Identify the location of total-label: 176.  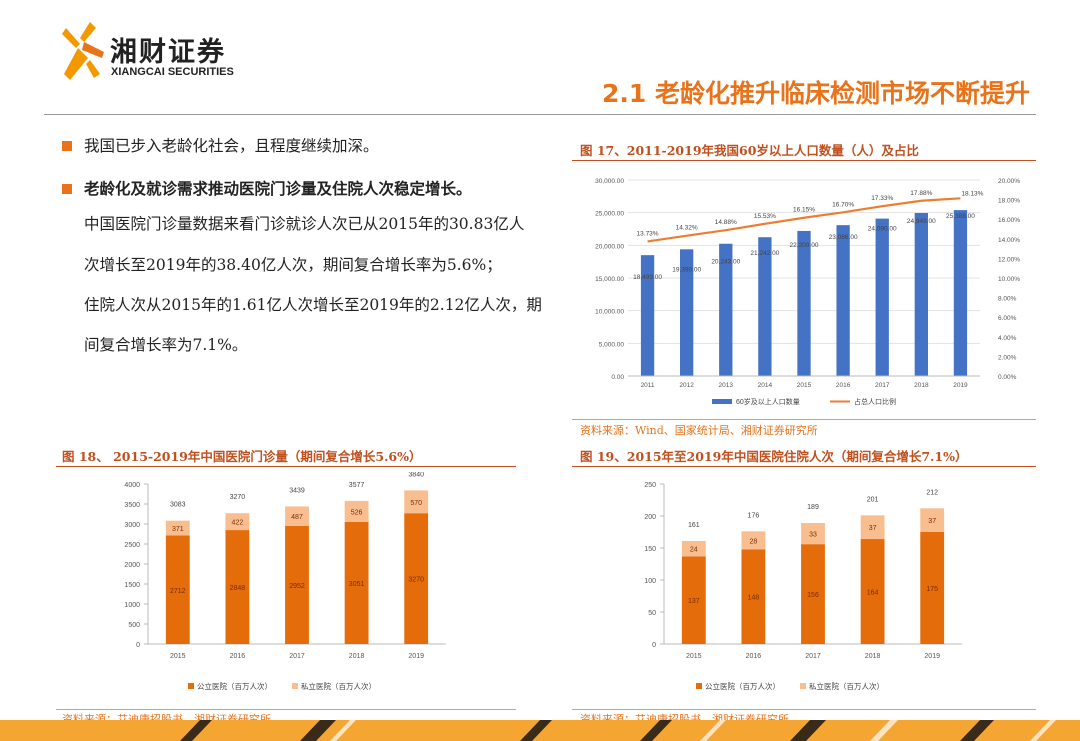
(754, 515).